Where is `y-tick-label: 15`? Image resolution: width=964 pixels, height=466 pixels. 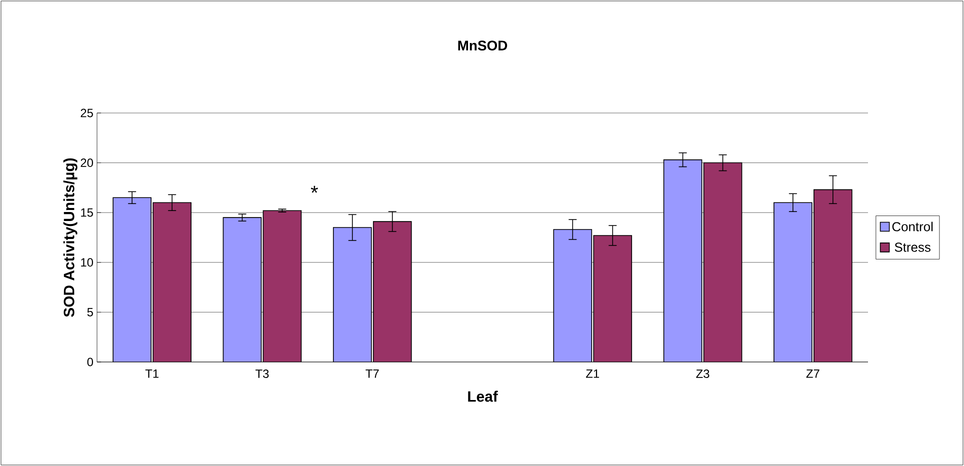 y-tick-label: 15 is located at coordinates (87, 212).